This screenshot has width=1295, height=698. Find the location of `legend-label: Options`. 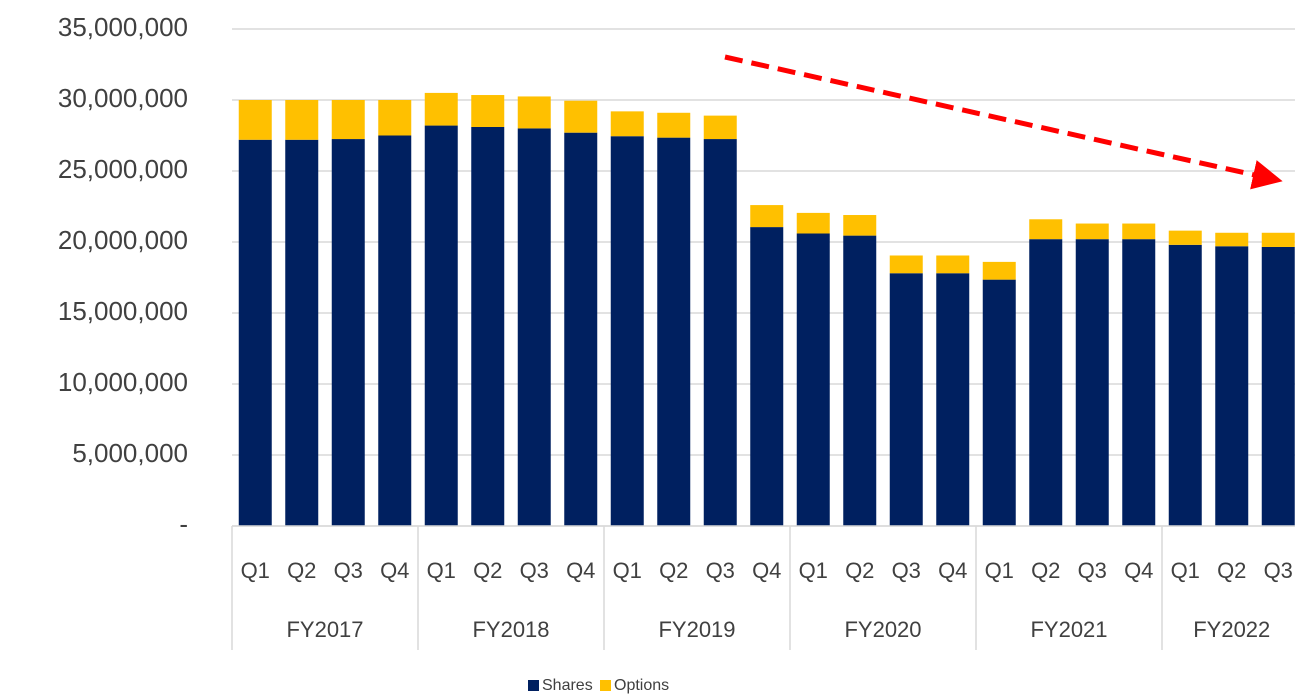

legend-label: Options is located at coordinates (641, 685).